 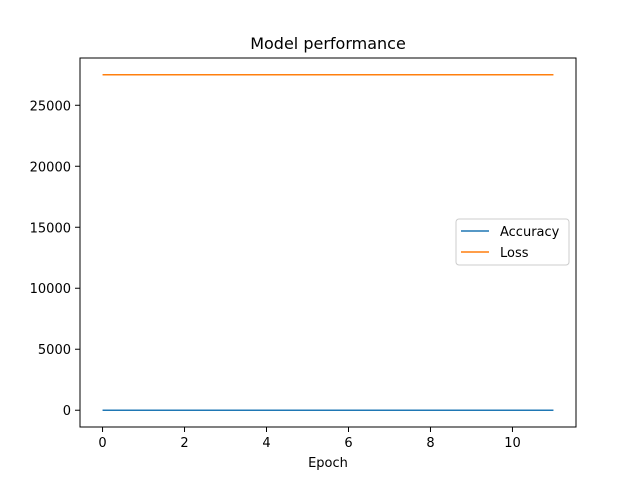 What do you see at coordinates (50, 228) in the screenshot?
I see `y-tick-label: 15000` at bounding box center [50, 228].